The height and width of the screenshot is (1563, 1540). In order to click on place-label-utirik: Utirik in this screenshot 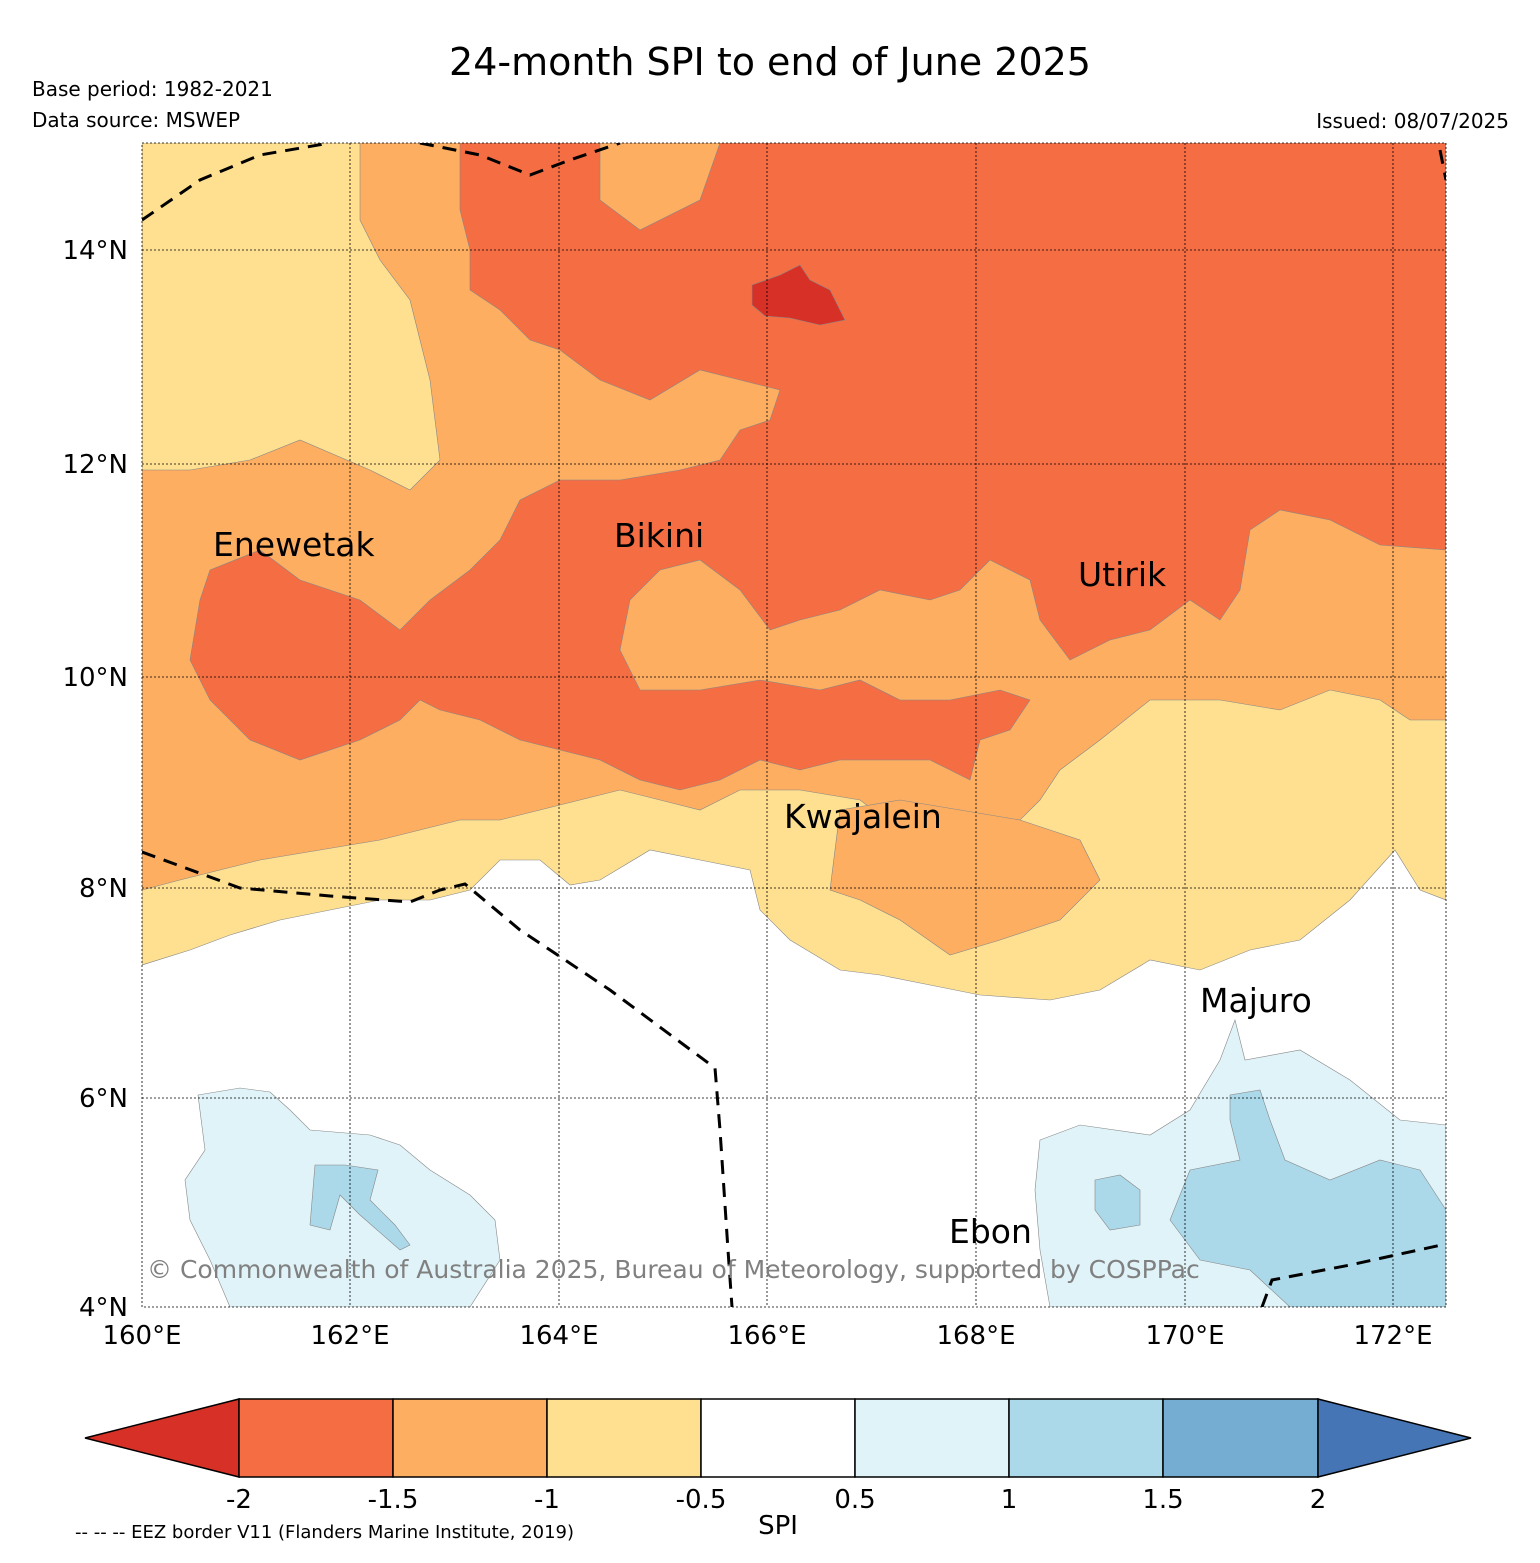, I will do `click(1122, 574)`.